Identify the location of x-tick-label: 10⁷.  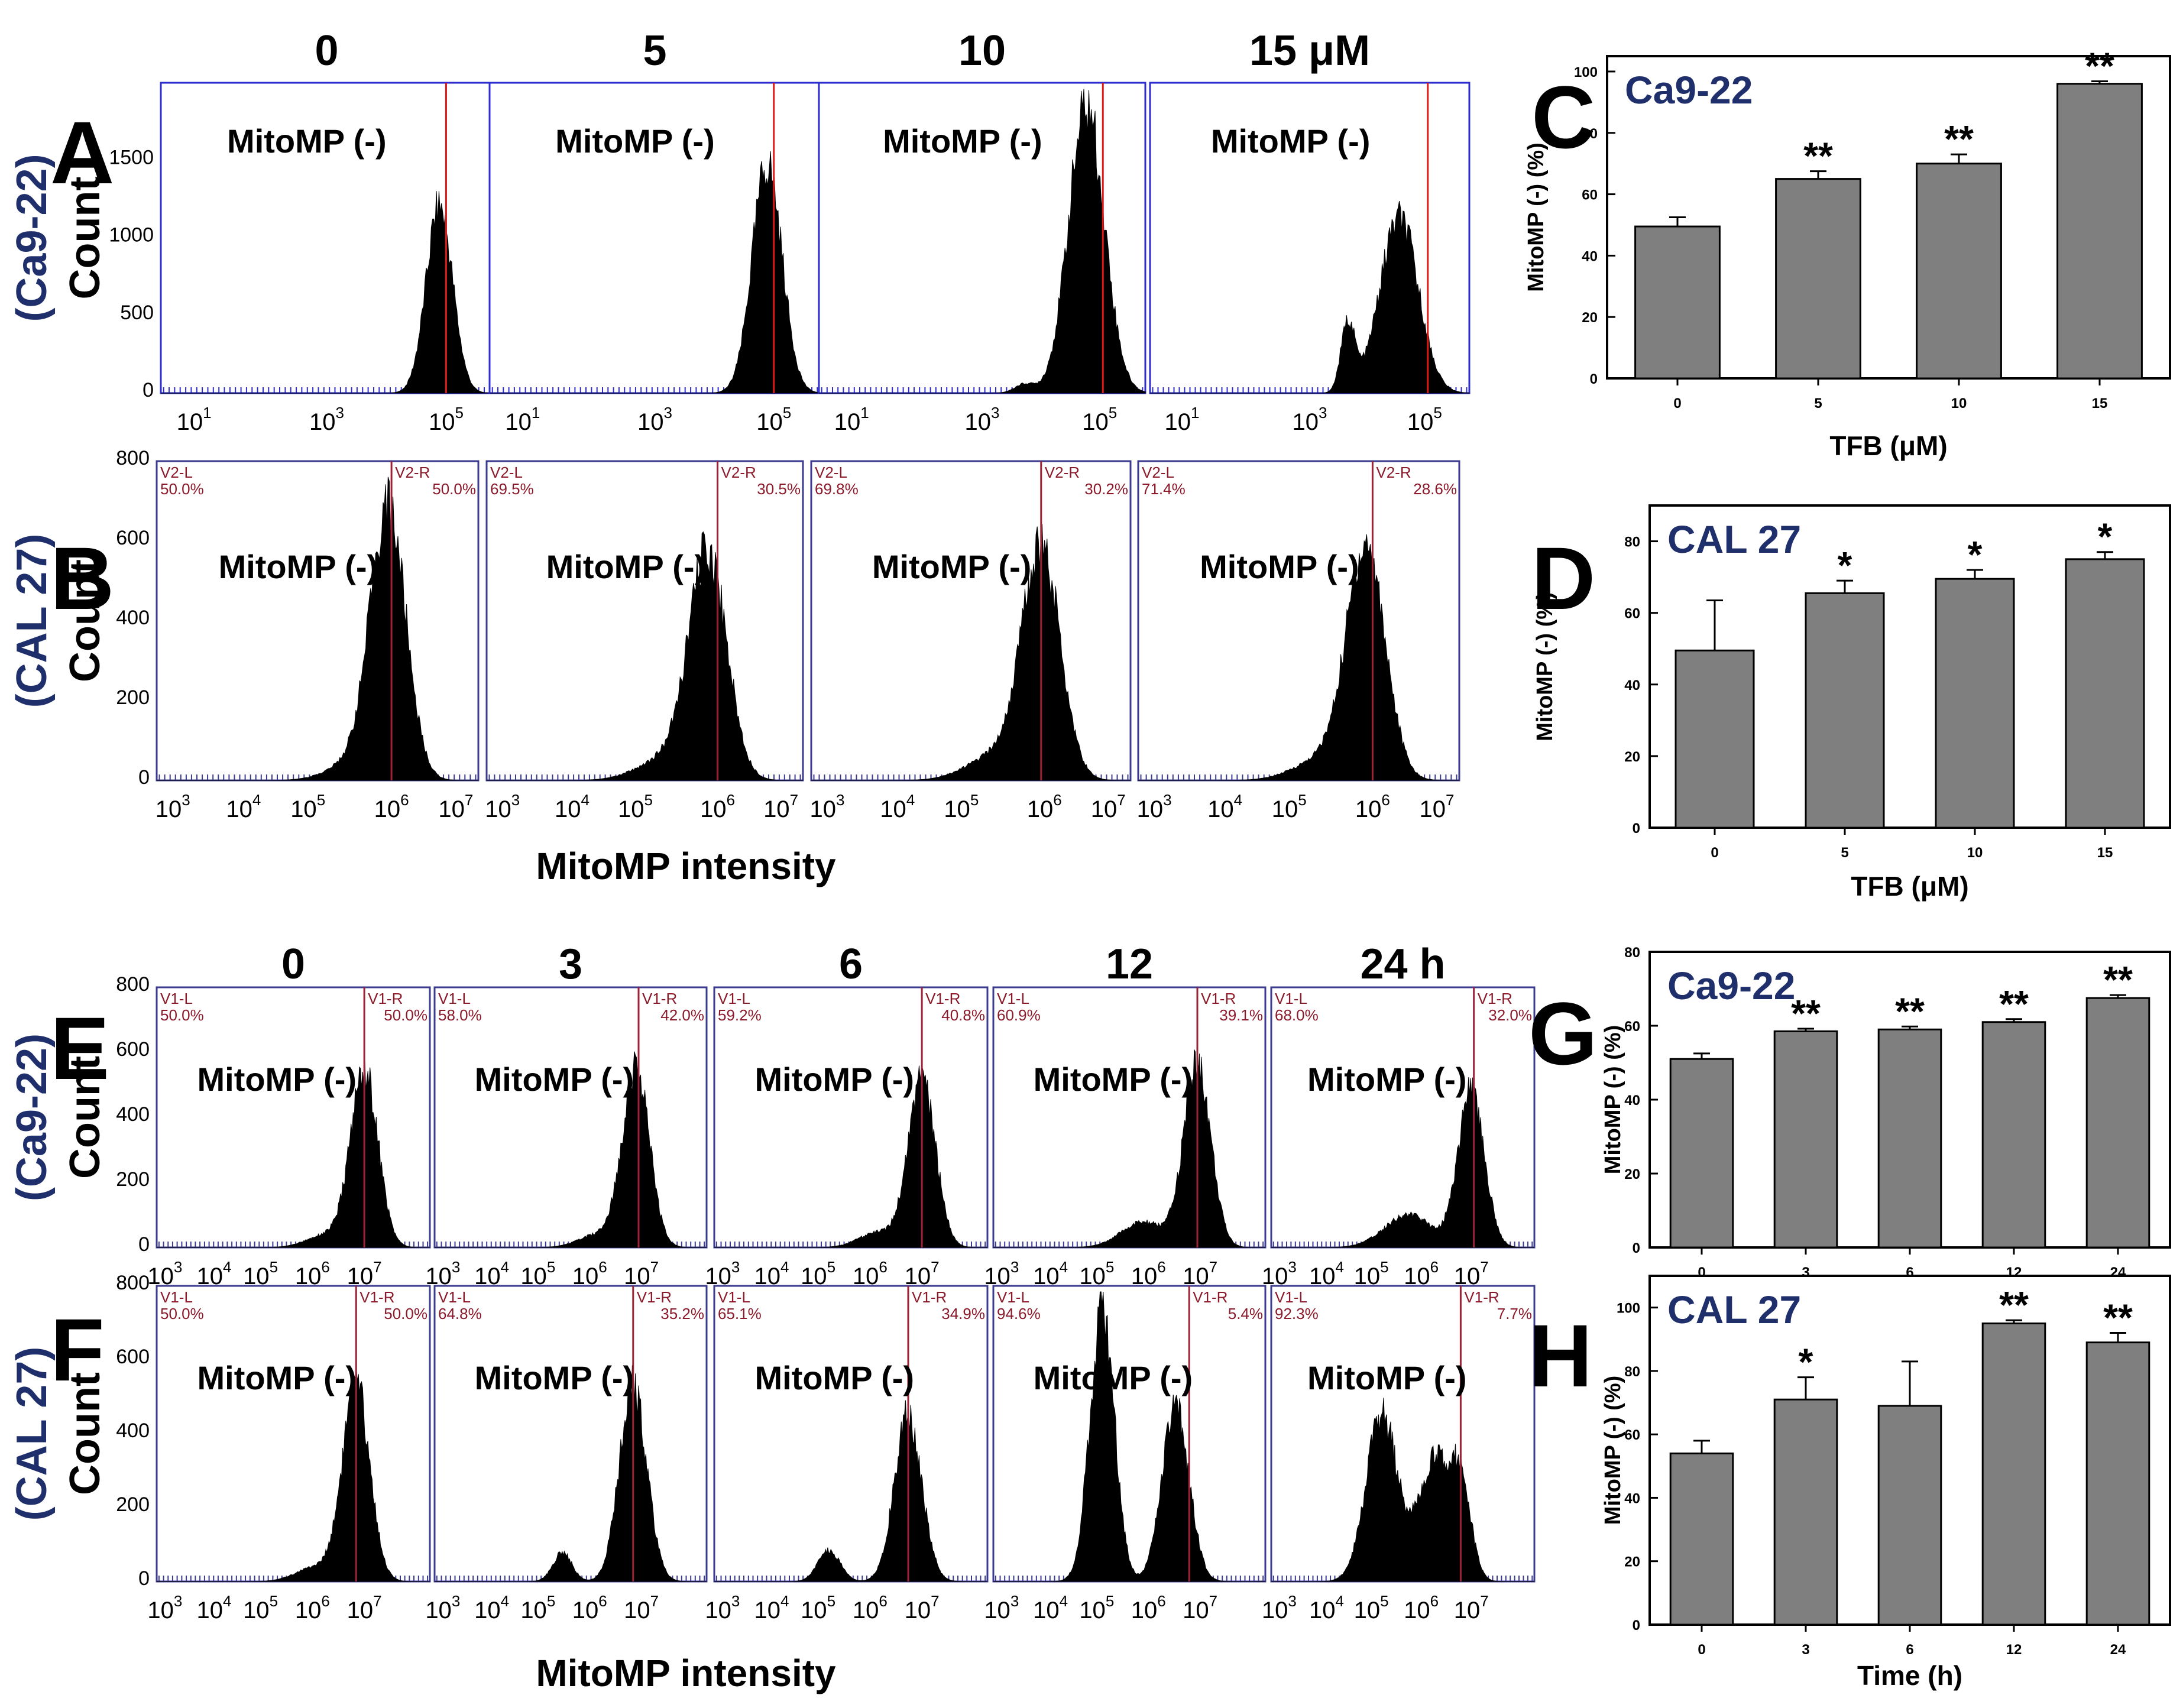
(455, 807).